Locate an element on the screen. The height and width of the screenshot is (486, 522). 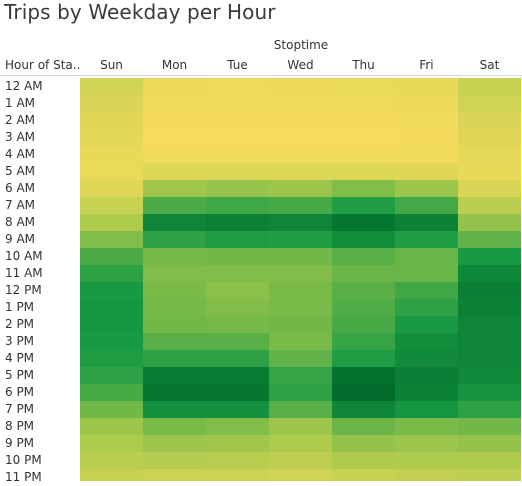
heatmap-cell-tue-2-am is located at coordinates (237, 120).